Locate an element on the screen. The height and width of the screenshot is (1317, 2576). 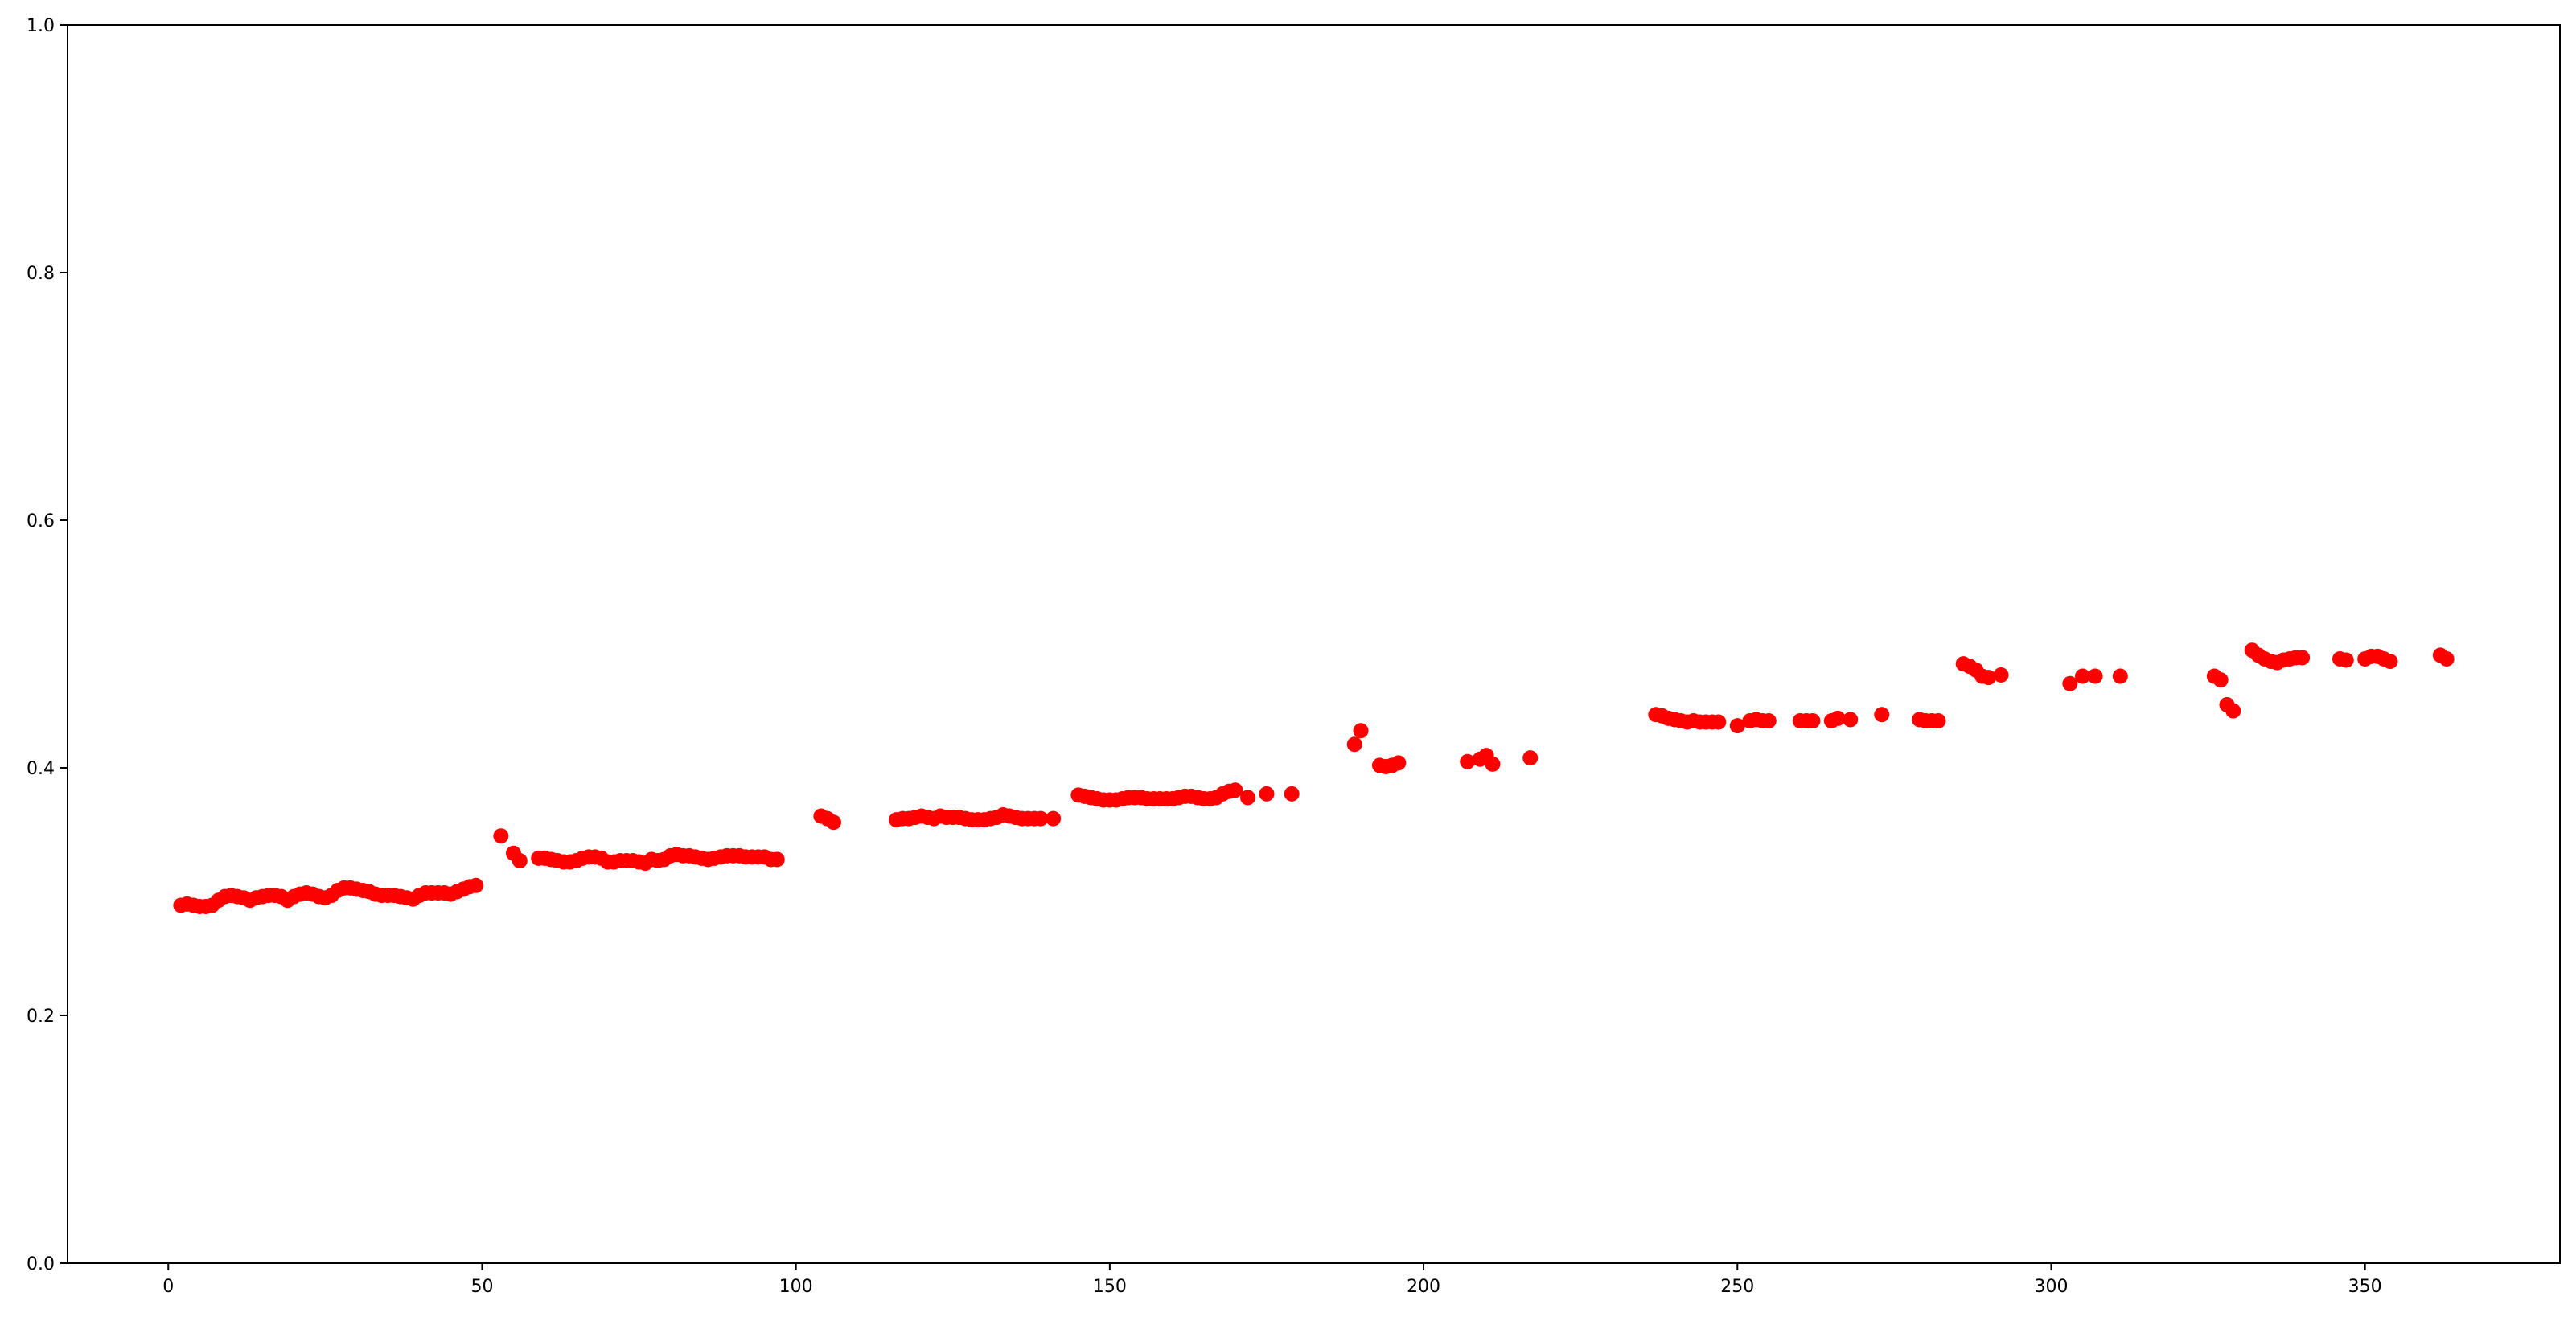
y-tick-label: 0.4 is located at coordinates (41, 769).